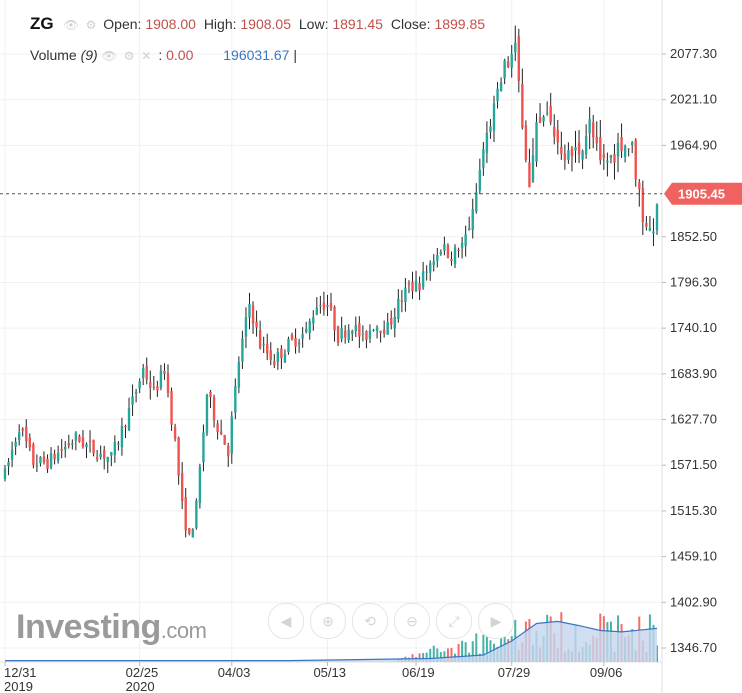 This screenshot has width=742, height=693. Describe the element at coordinates (286, 621) in the screenshot. I see `scroll-left-icon: ◀` at that location.